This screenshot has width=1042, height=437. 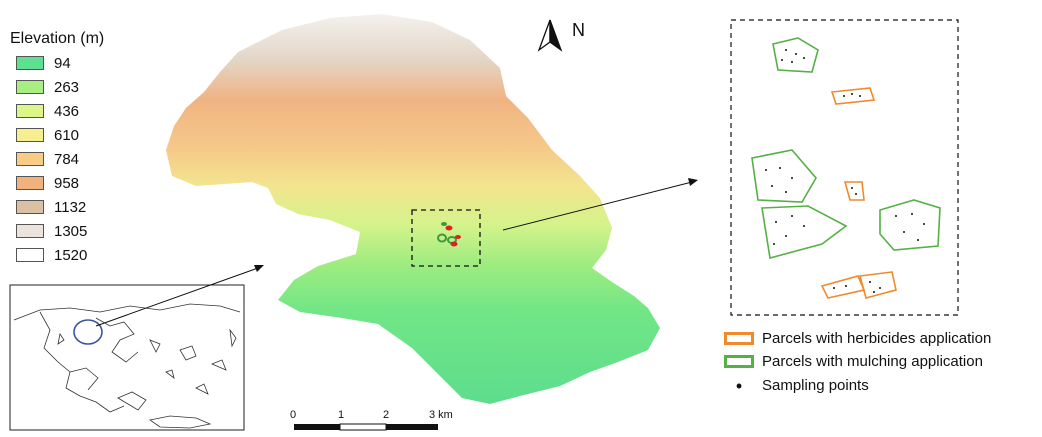 I want to click on legend-mulching: Parcels with mulching application, so click(x=853, y=361).